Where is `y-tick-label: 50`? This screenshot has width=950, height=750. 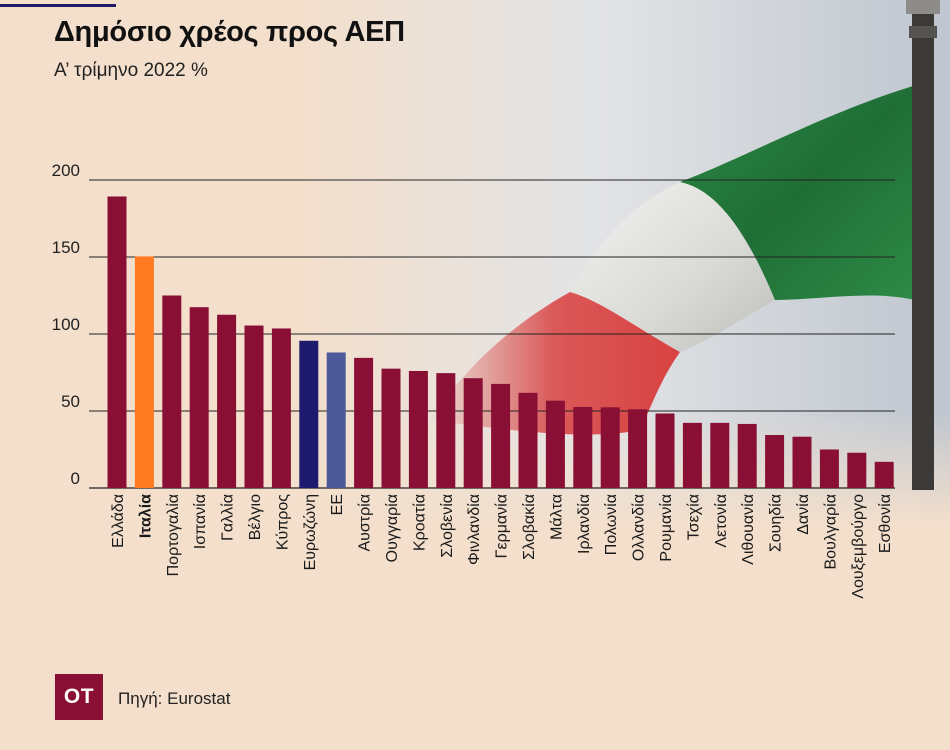 y-tick-label: 50 is located at coordinates (70, 401).